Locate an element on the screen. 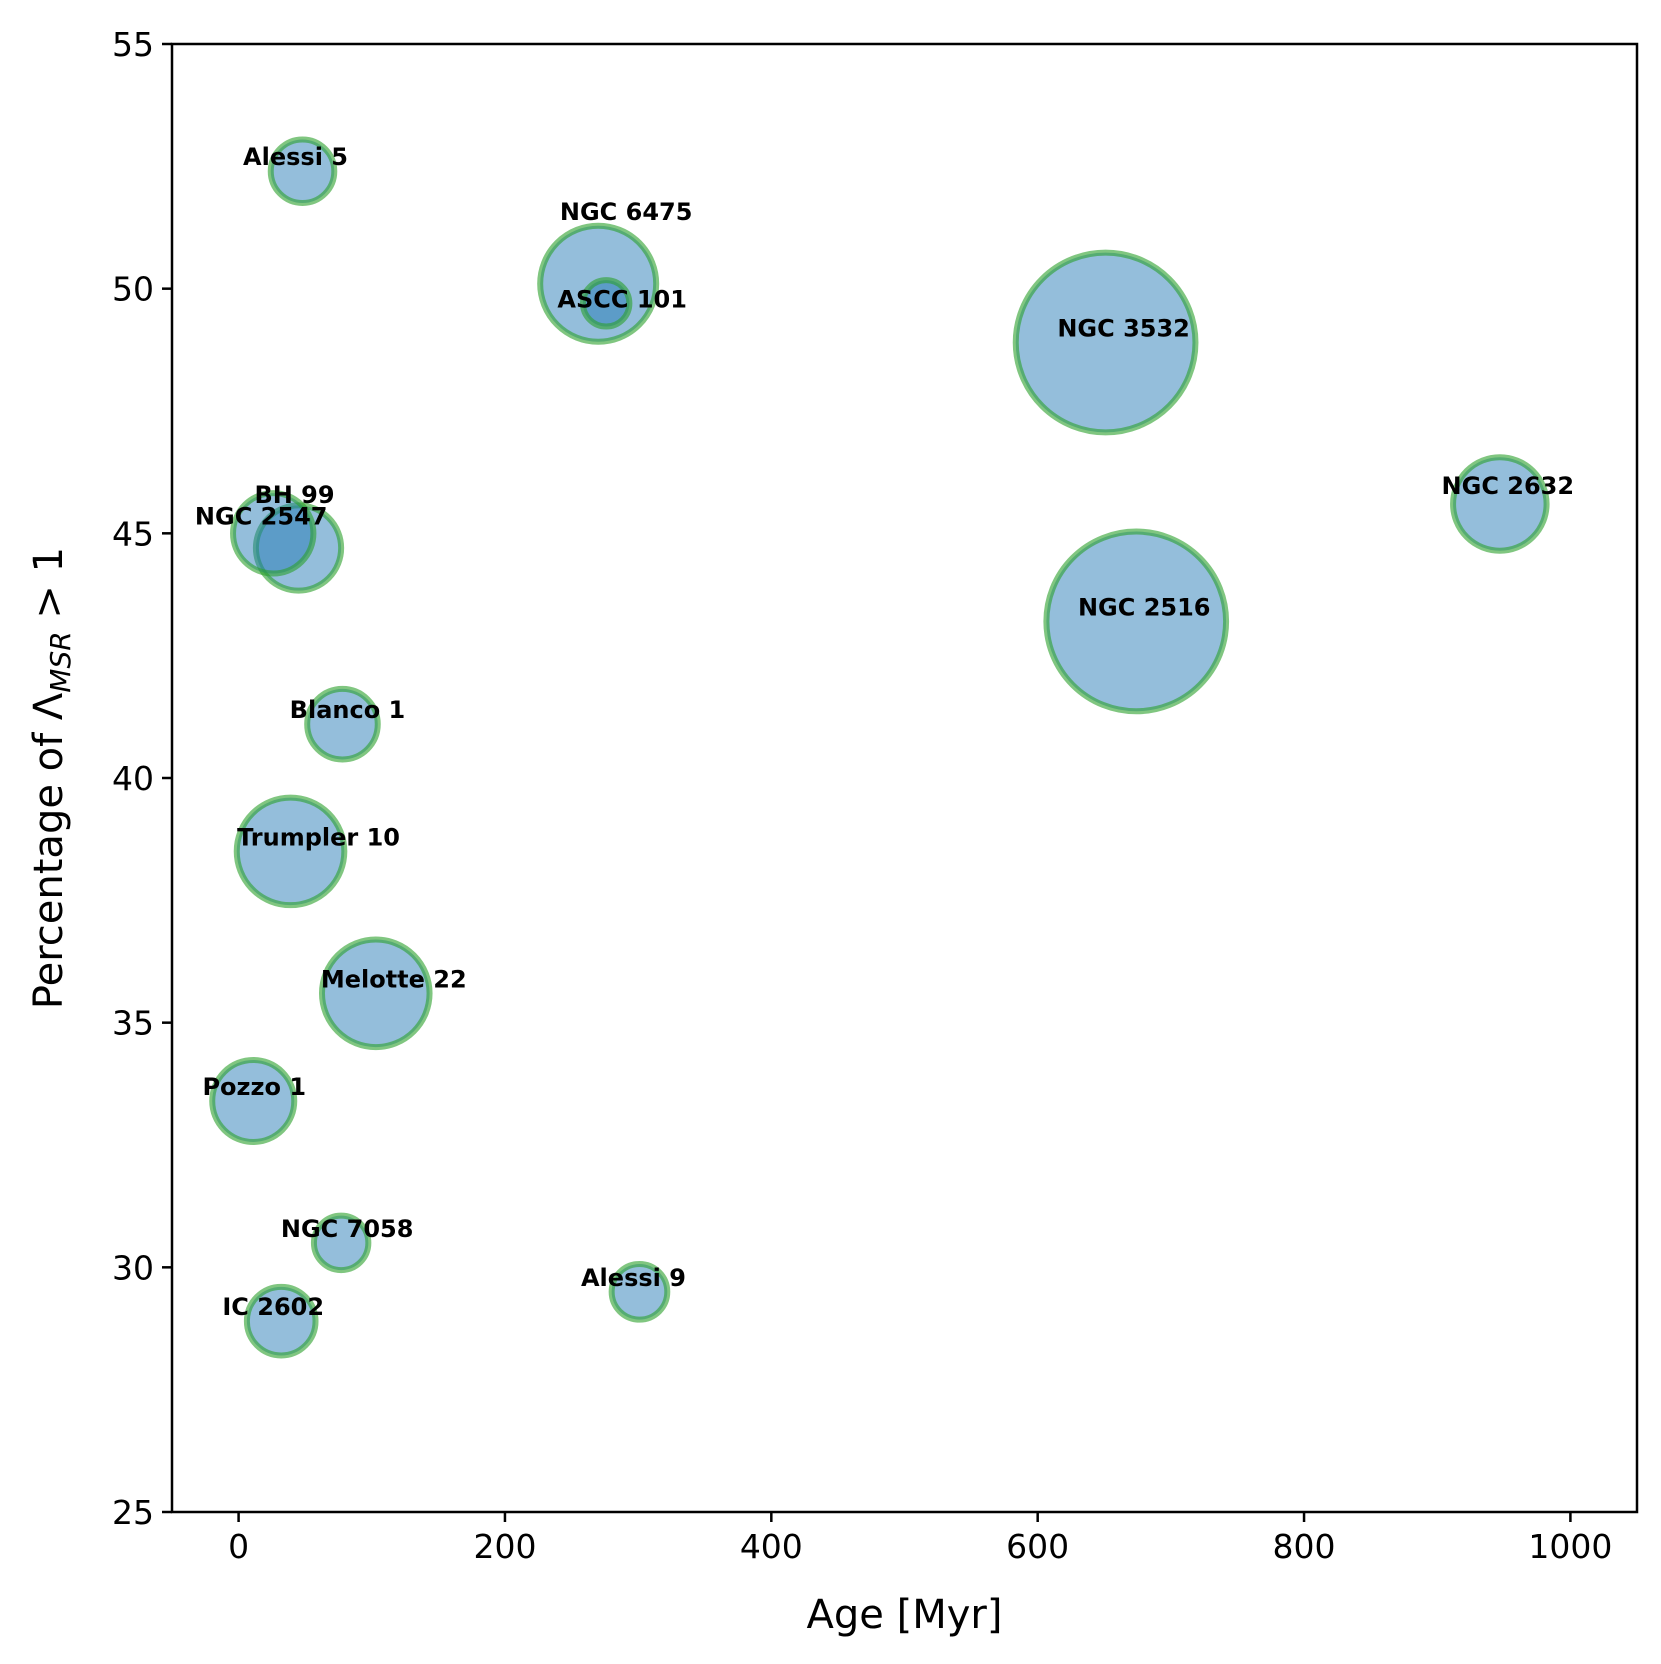  bubble-label: ASCC 101 is located at coordinates (622, 299).